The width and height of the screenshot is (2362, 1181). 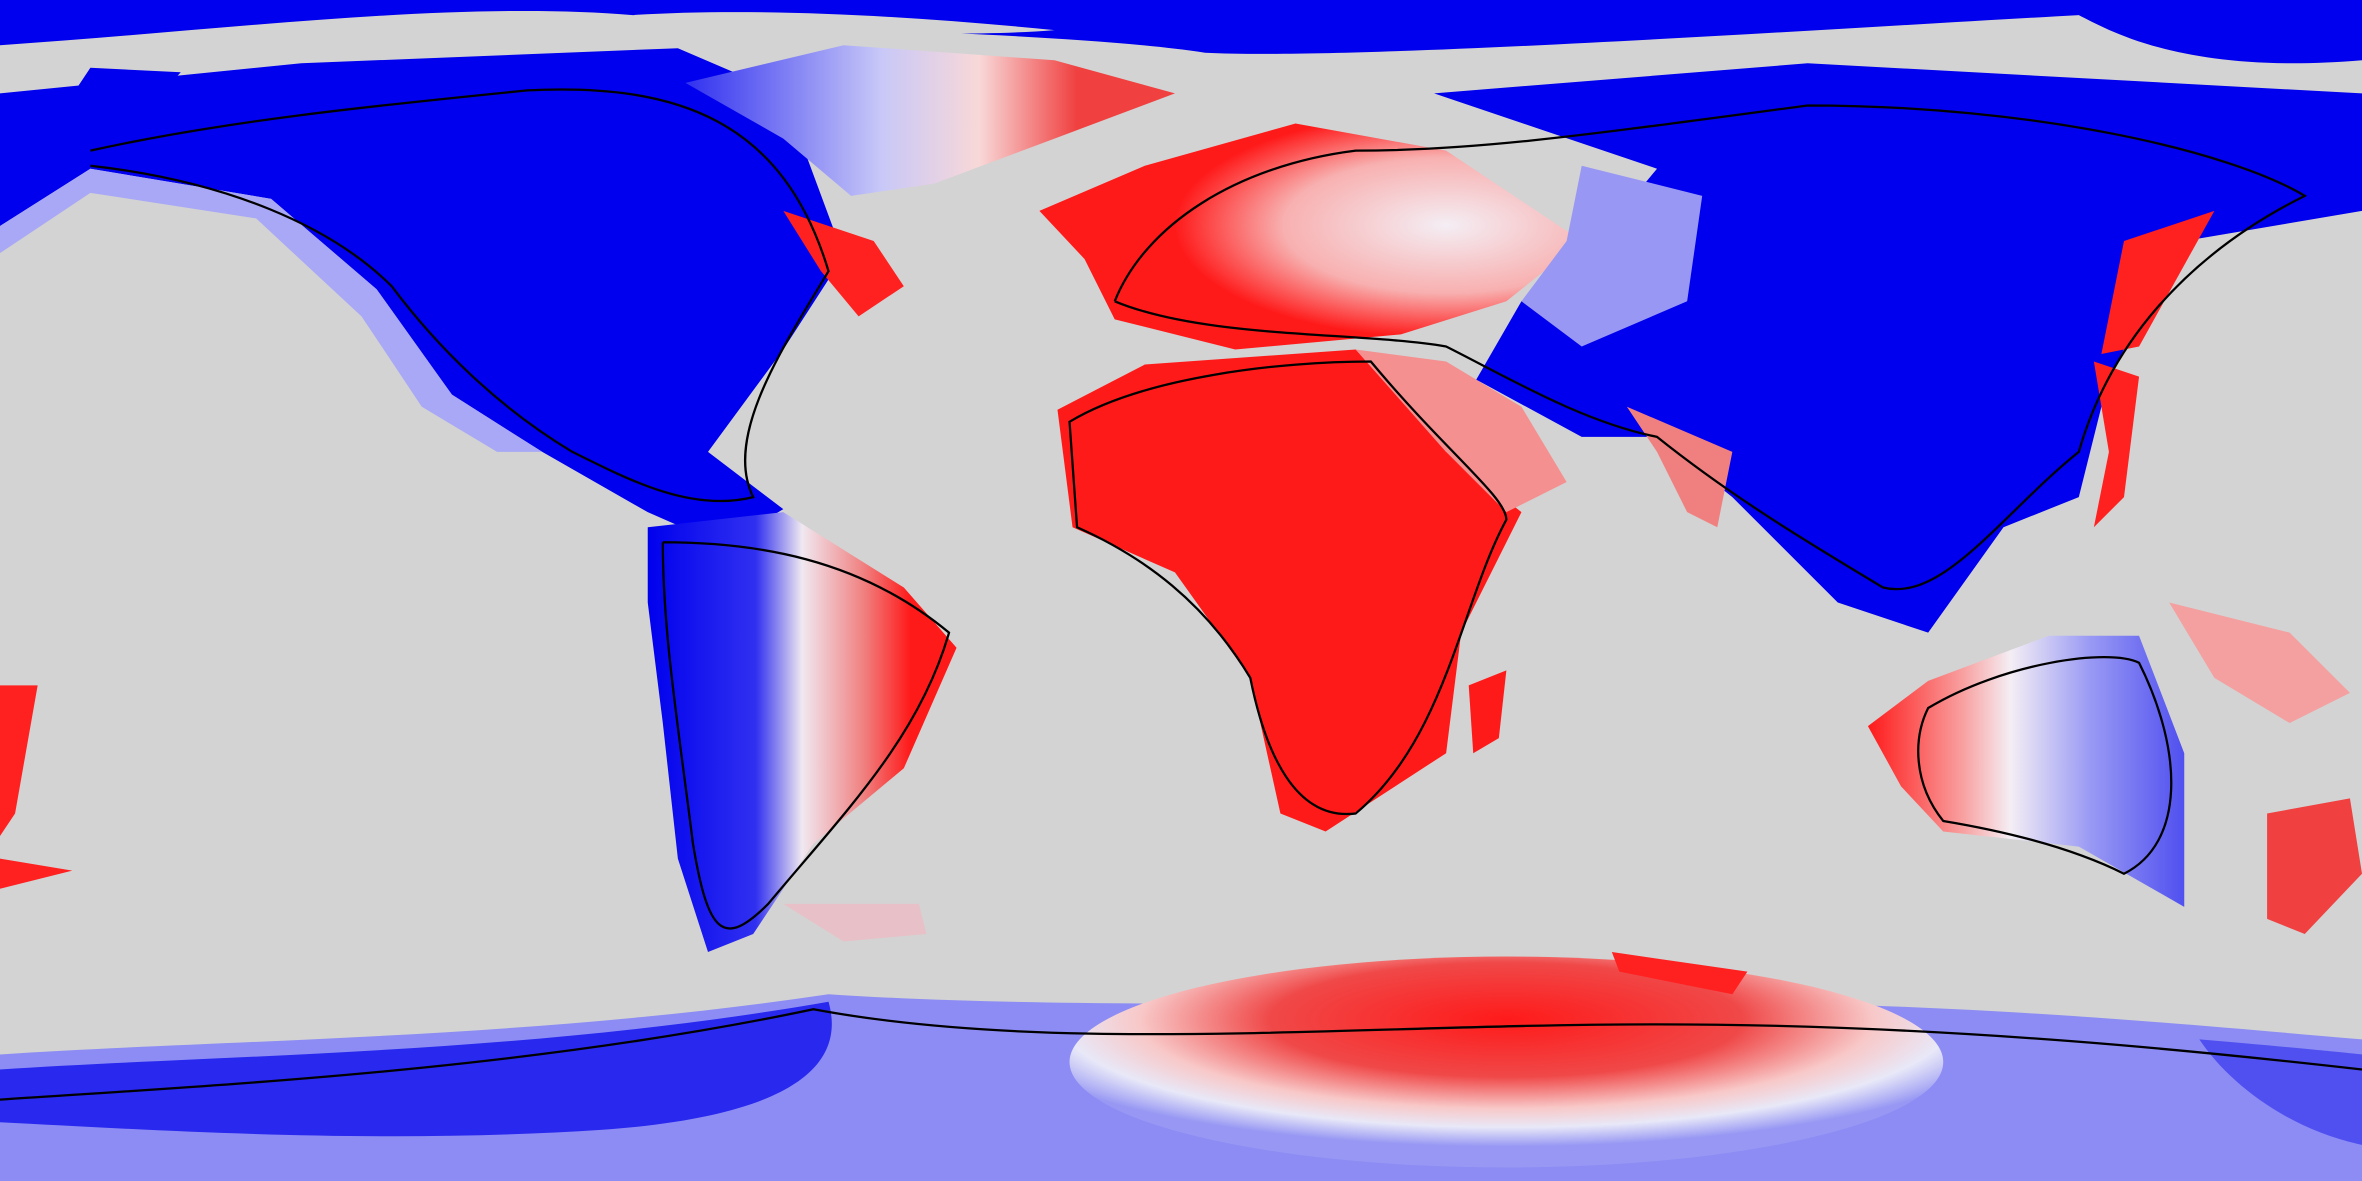 What do you see at coordinates (1506, 1062) in the screenshot?
I see `antarctic-warm` at bounding box center [1506, 1062].